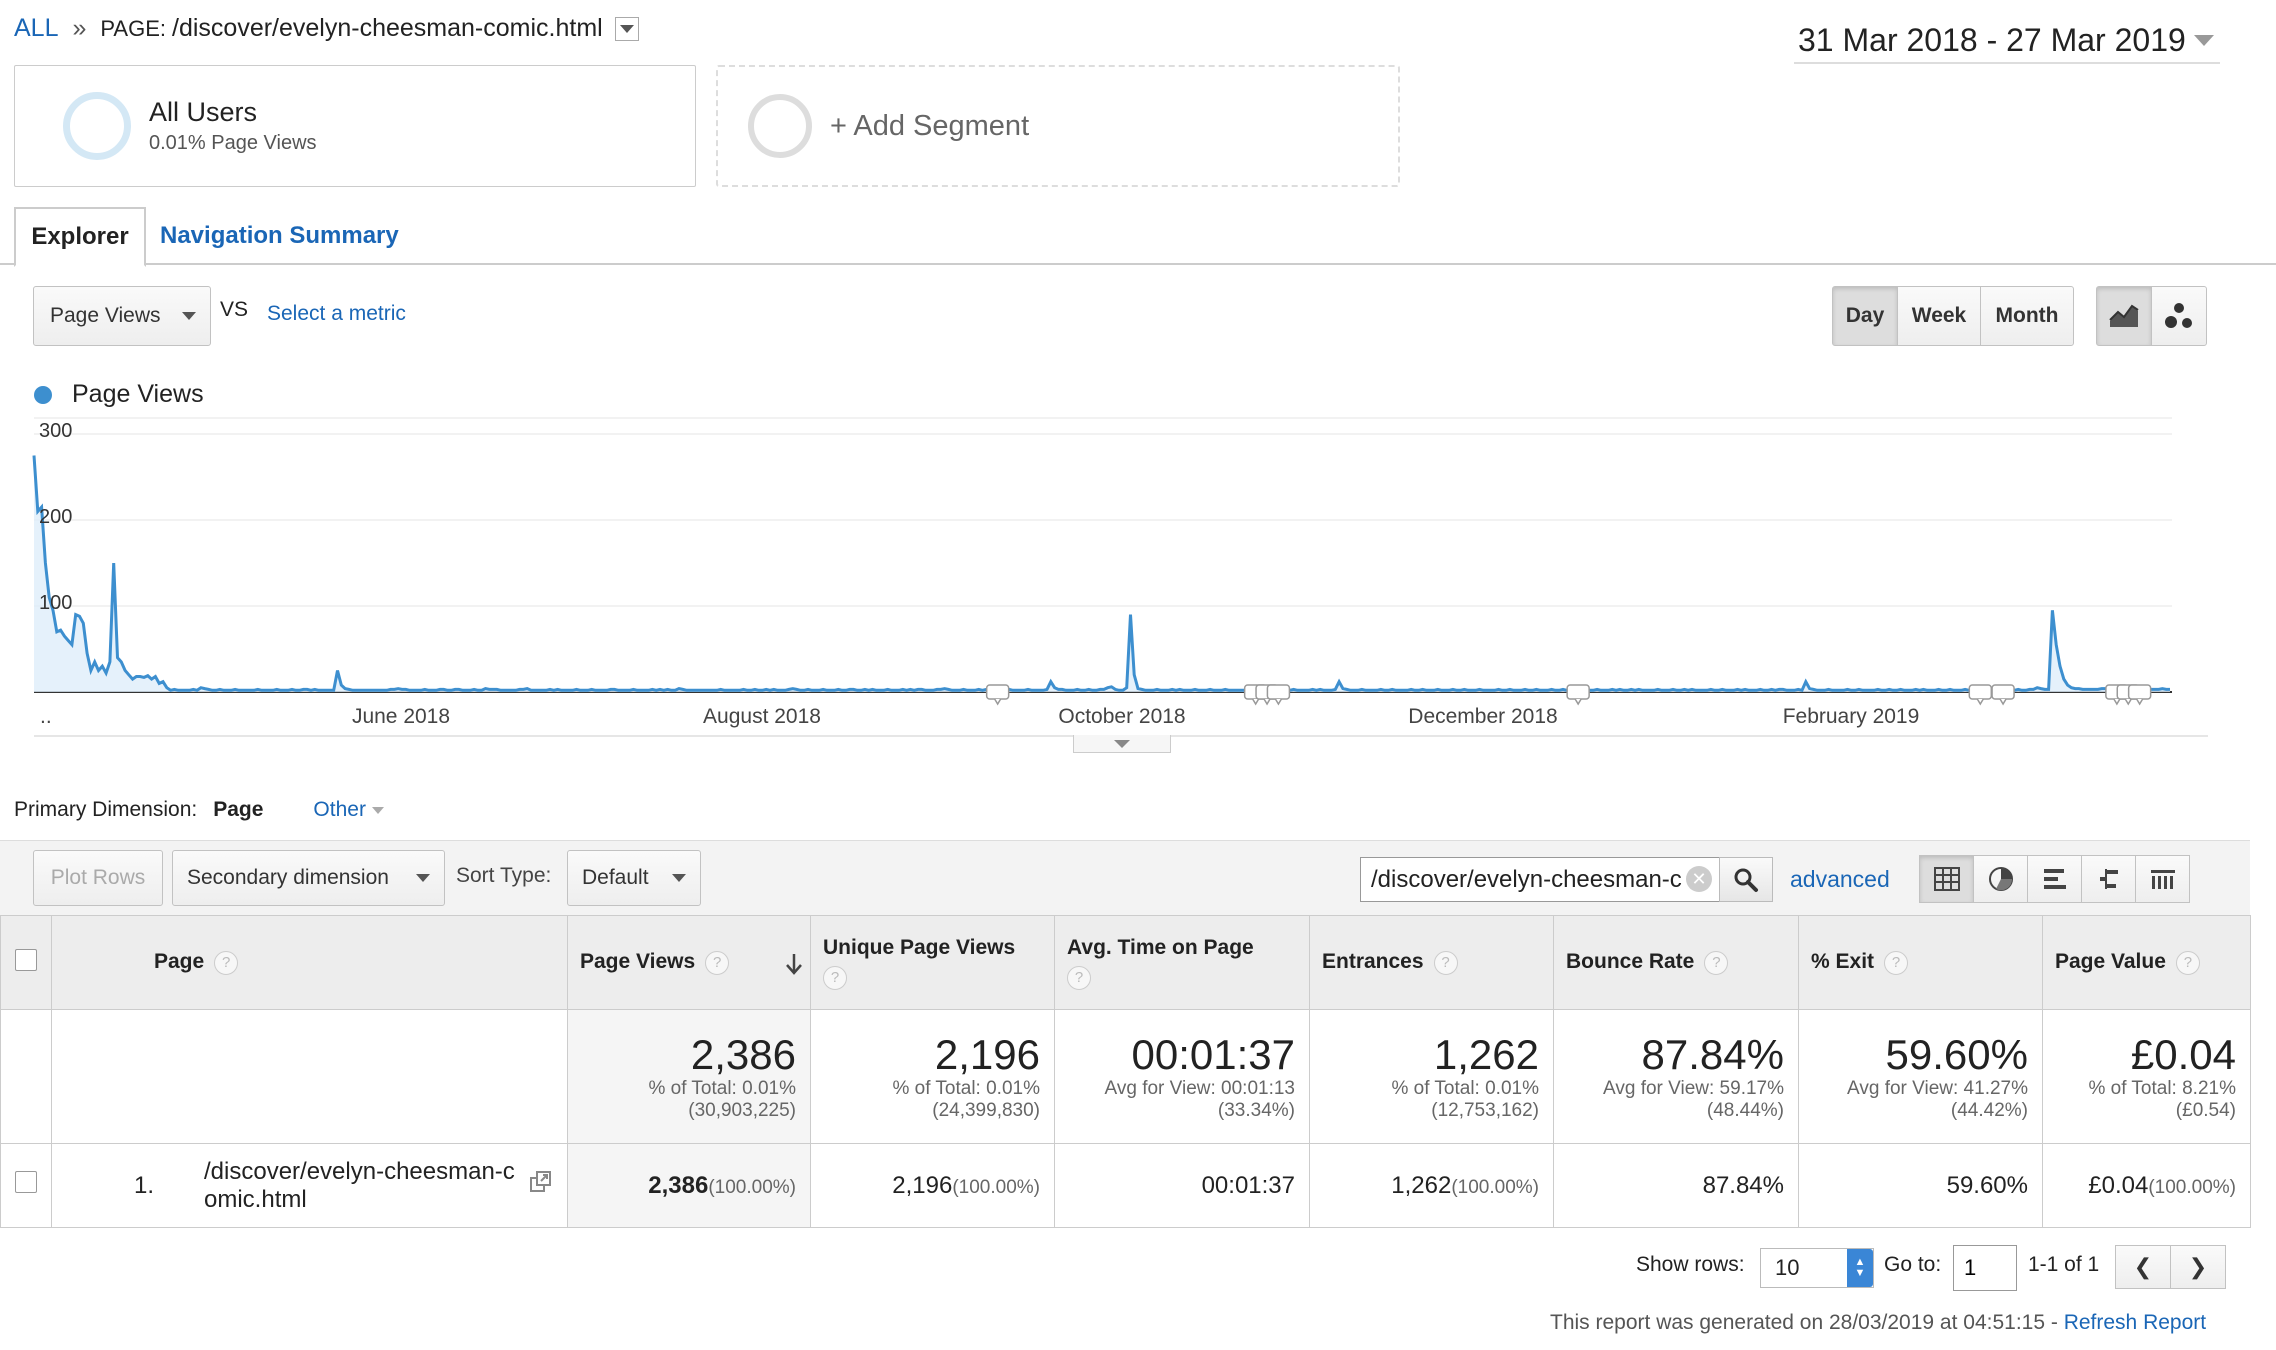  I want to click on search-icon, so click(1746, 880).